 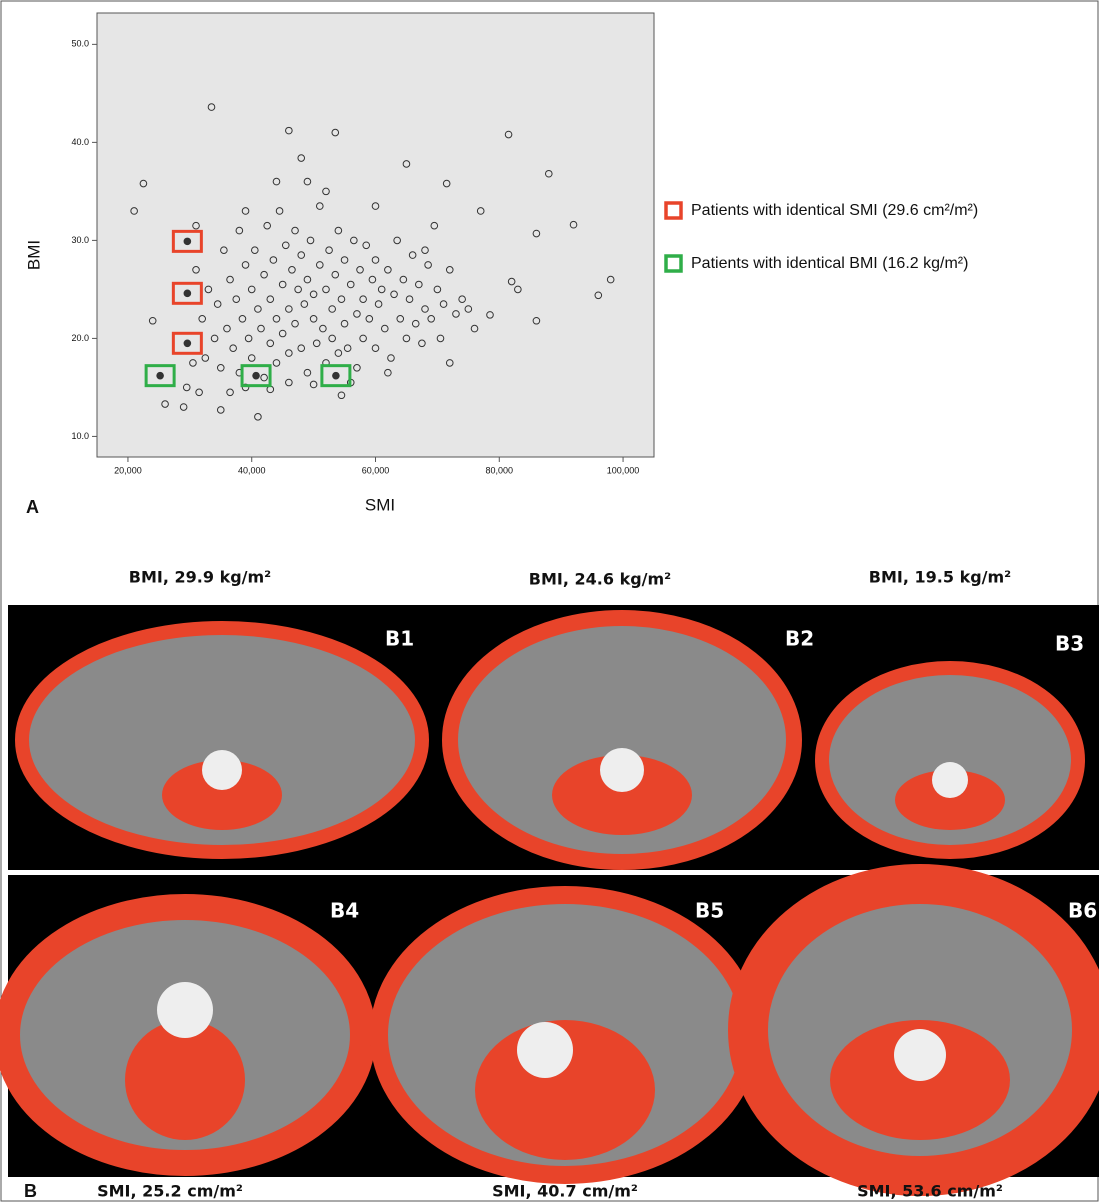 What do you see at coordinates (500, 470) in the screenshot?
I see `x-tick-label: 80,000` at bounding box center [500, 470].